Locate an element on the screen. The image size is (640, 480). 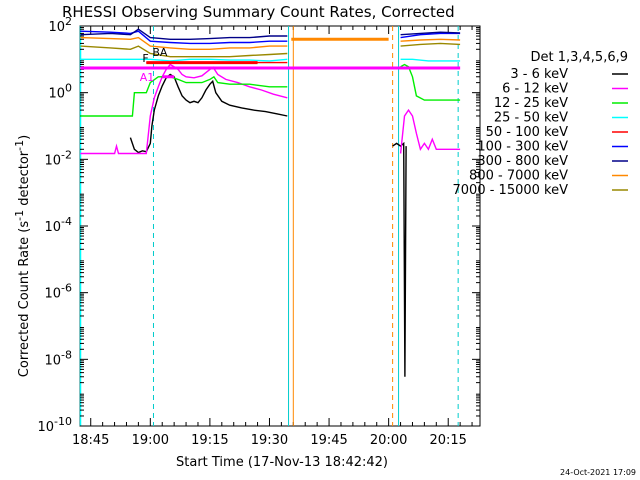
x-tick-label-1: 19:00 is located at coordinates (150, 440).